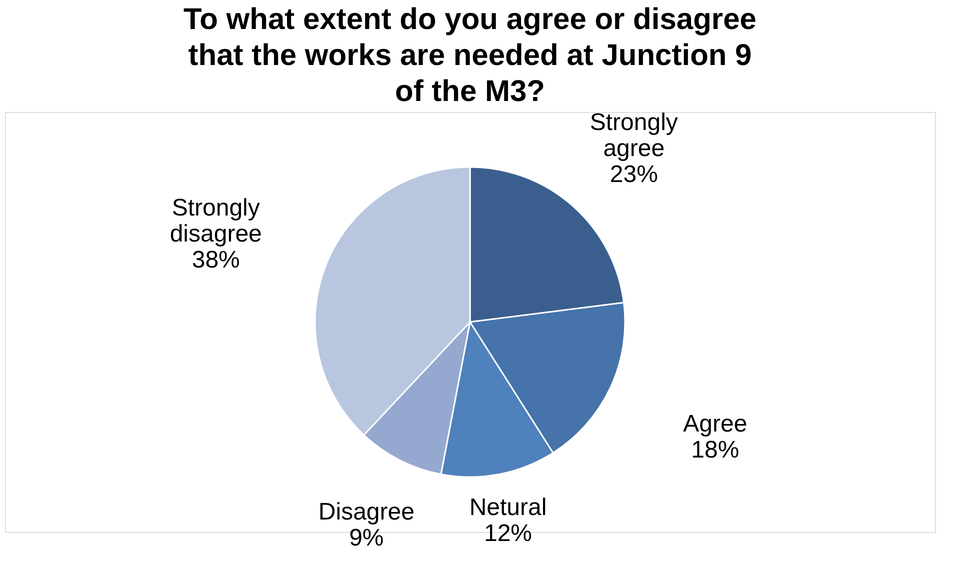 The width and height of the screenshot is (957, 575). What do you see at coordinates (634, 174) in the screenshot?
I see `data-label: 23%` at bounding box center [634, 174].